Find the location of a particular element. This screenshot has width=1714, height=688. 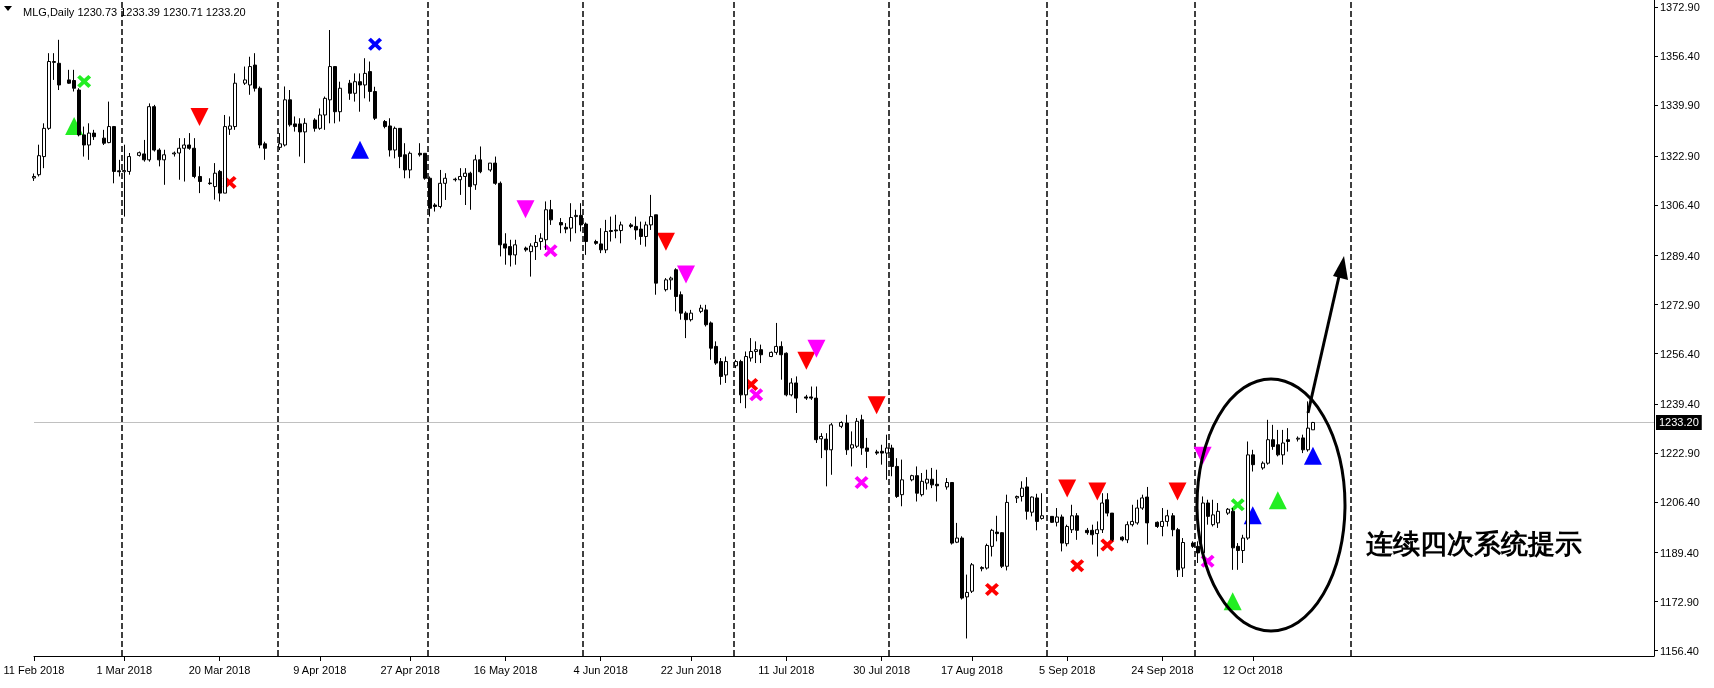

x-tick-label: 1 Mar 2018 is located at coordinates (124, 669).